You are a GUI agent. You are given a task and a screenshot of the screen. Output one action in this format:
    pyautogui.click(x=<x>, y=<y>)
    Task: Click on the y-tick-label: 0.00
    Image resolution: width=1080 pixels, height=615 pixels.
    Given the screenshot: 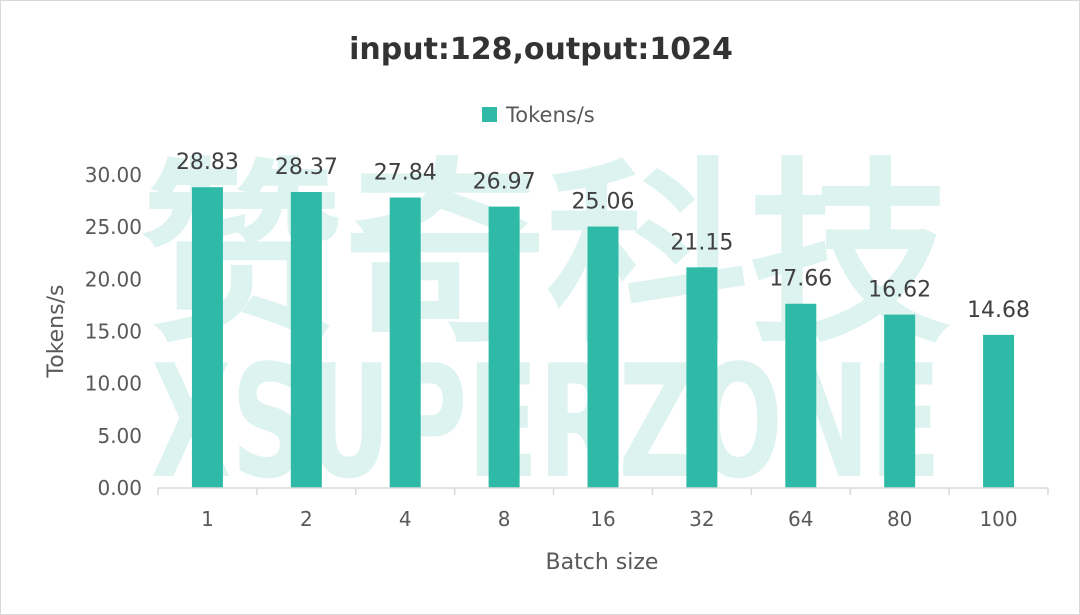 What is the action you would take?
    pyautogui.click(x=119, y=488)
    